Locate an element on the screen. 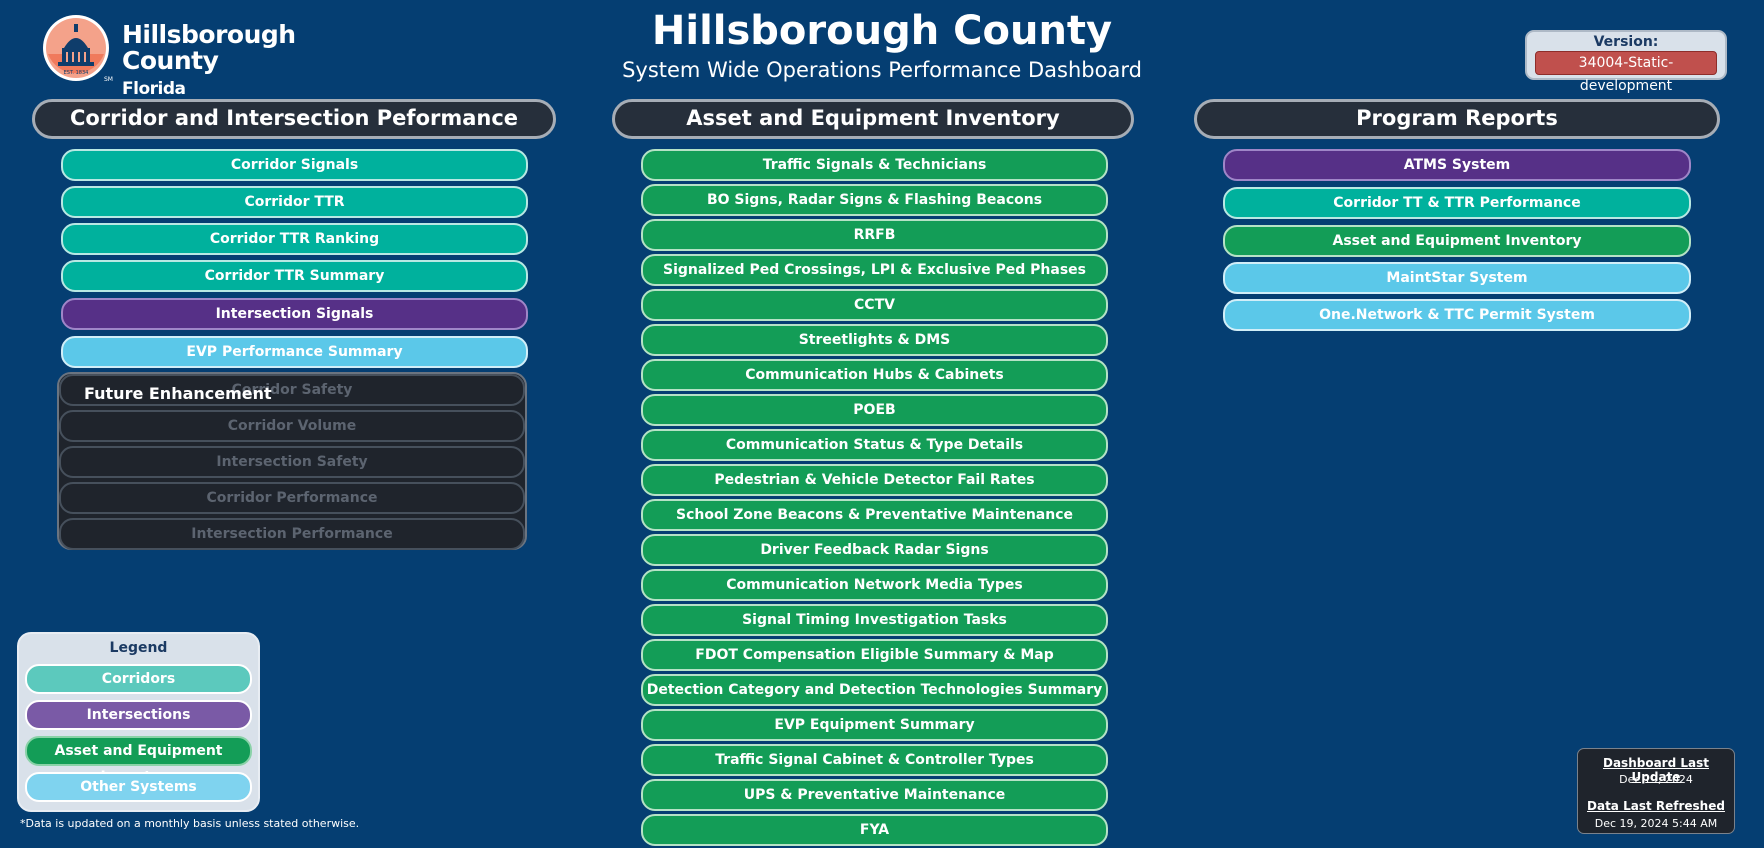 Image resolution: width=1764 pixels, height=848 pixels. county-logo: EST. 1834 Hillsborough County Florida SM is located at coordinates (169, 56).